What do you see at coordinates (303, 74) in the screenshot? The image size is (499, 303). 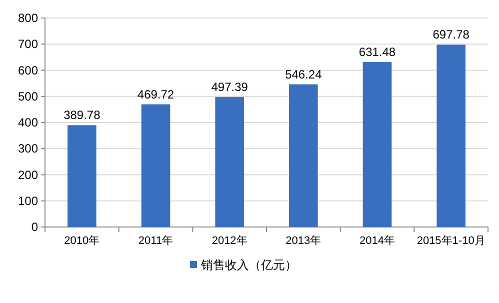 I see `data-label: 546.24` at bounding box center [303, 74].